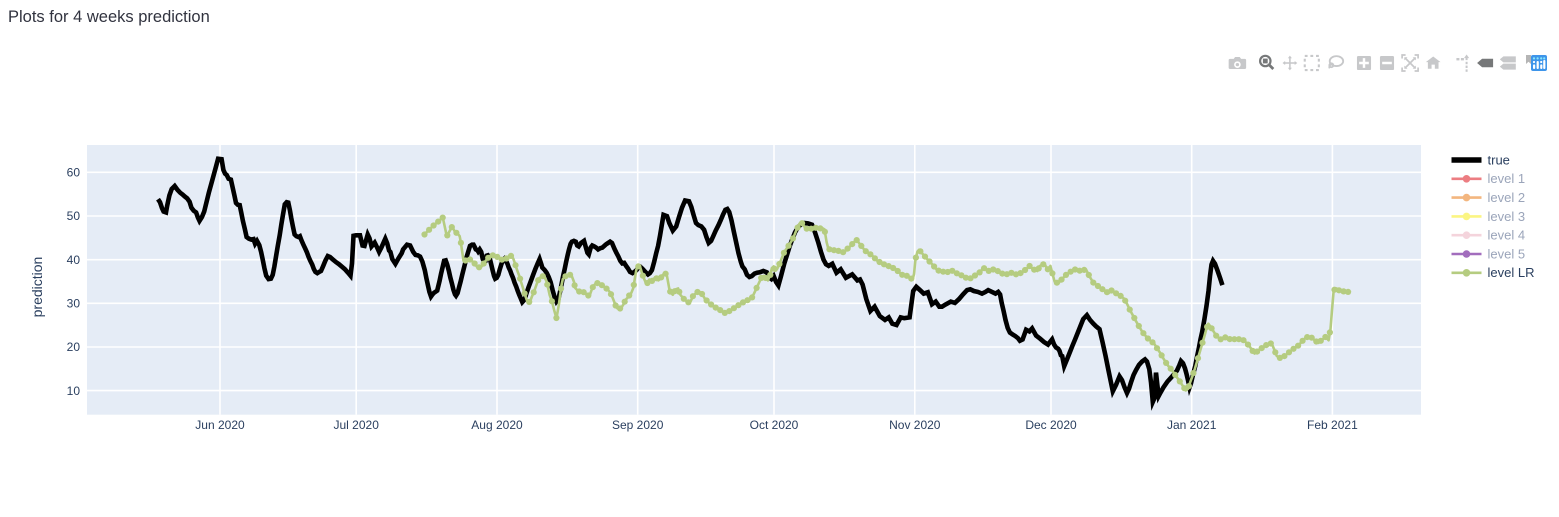 This screenshot has height=517, width=1559. I want to click on svg-text: 60, so click(74, 173).